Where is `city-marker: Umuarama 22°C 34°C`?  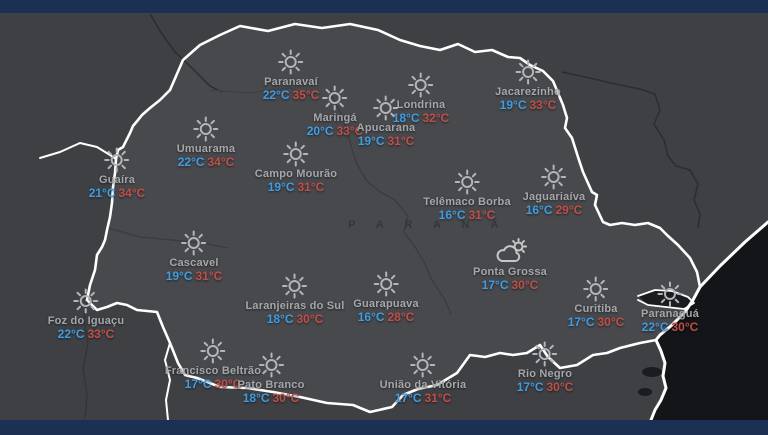
city-marker: Umuarama 22°C 34°C is located at coordinates (206, 142).